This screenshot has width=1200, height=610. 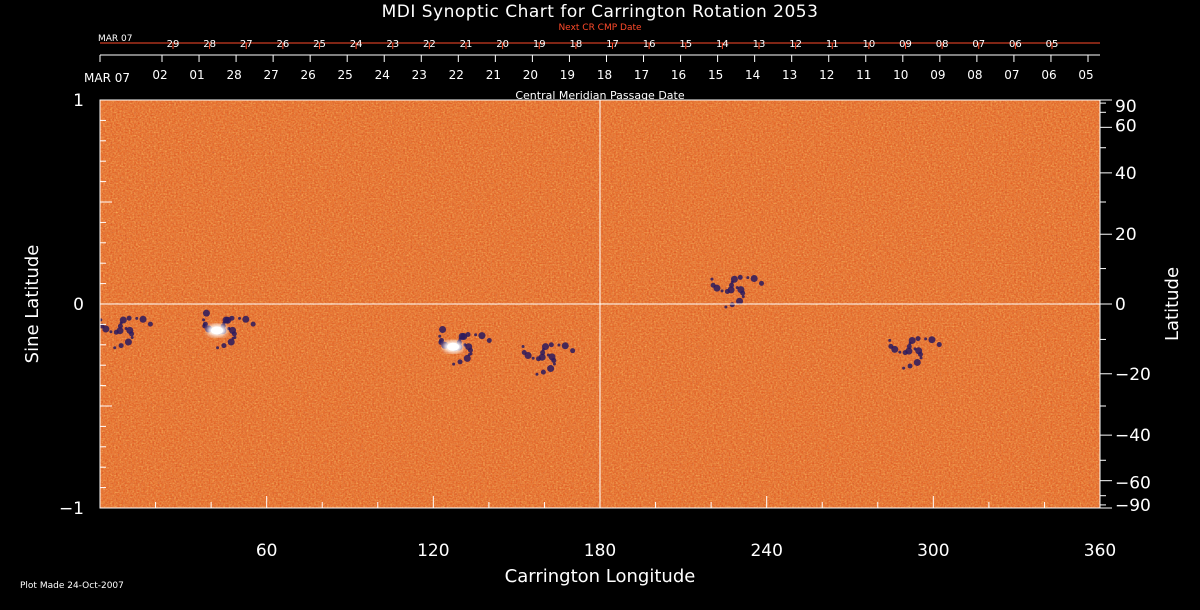 What do you see at coordinates (382, 75) in the screenshot?
I see `cmp-date-label: 24` at bounding box center [382, 75].